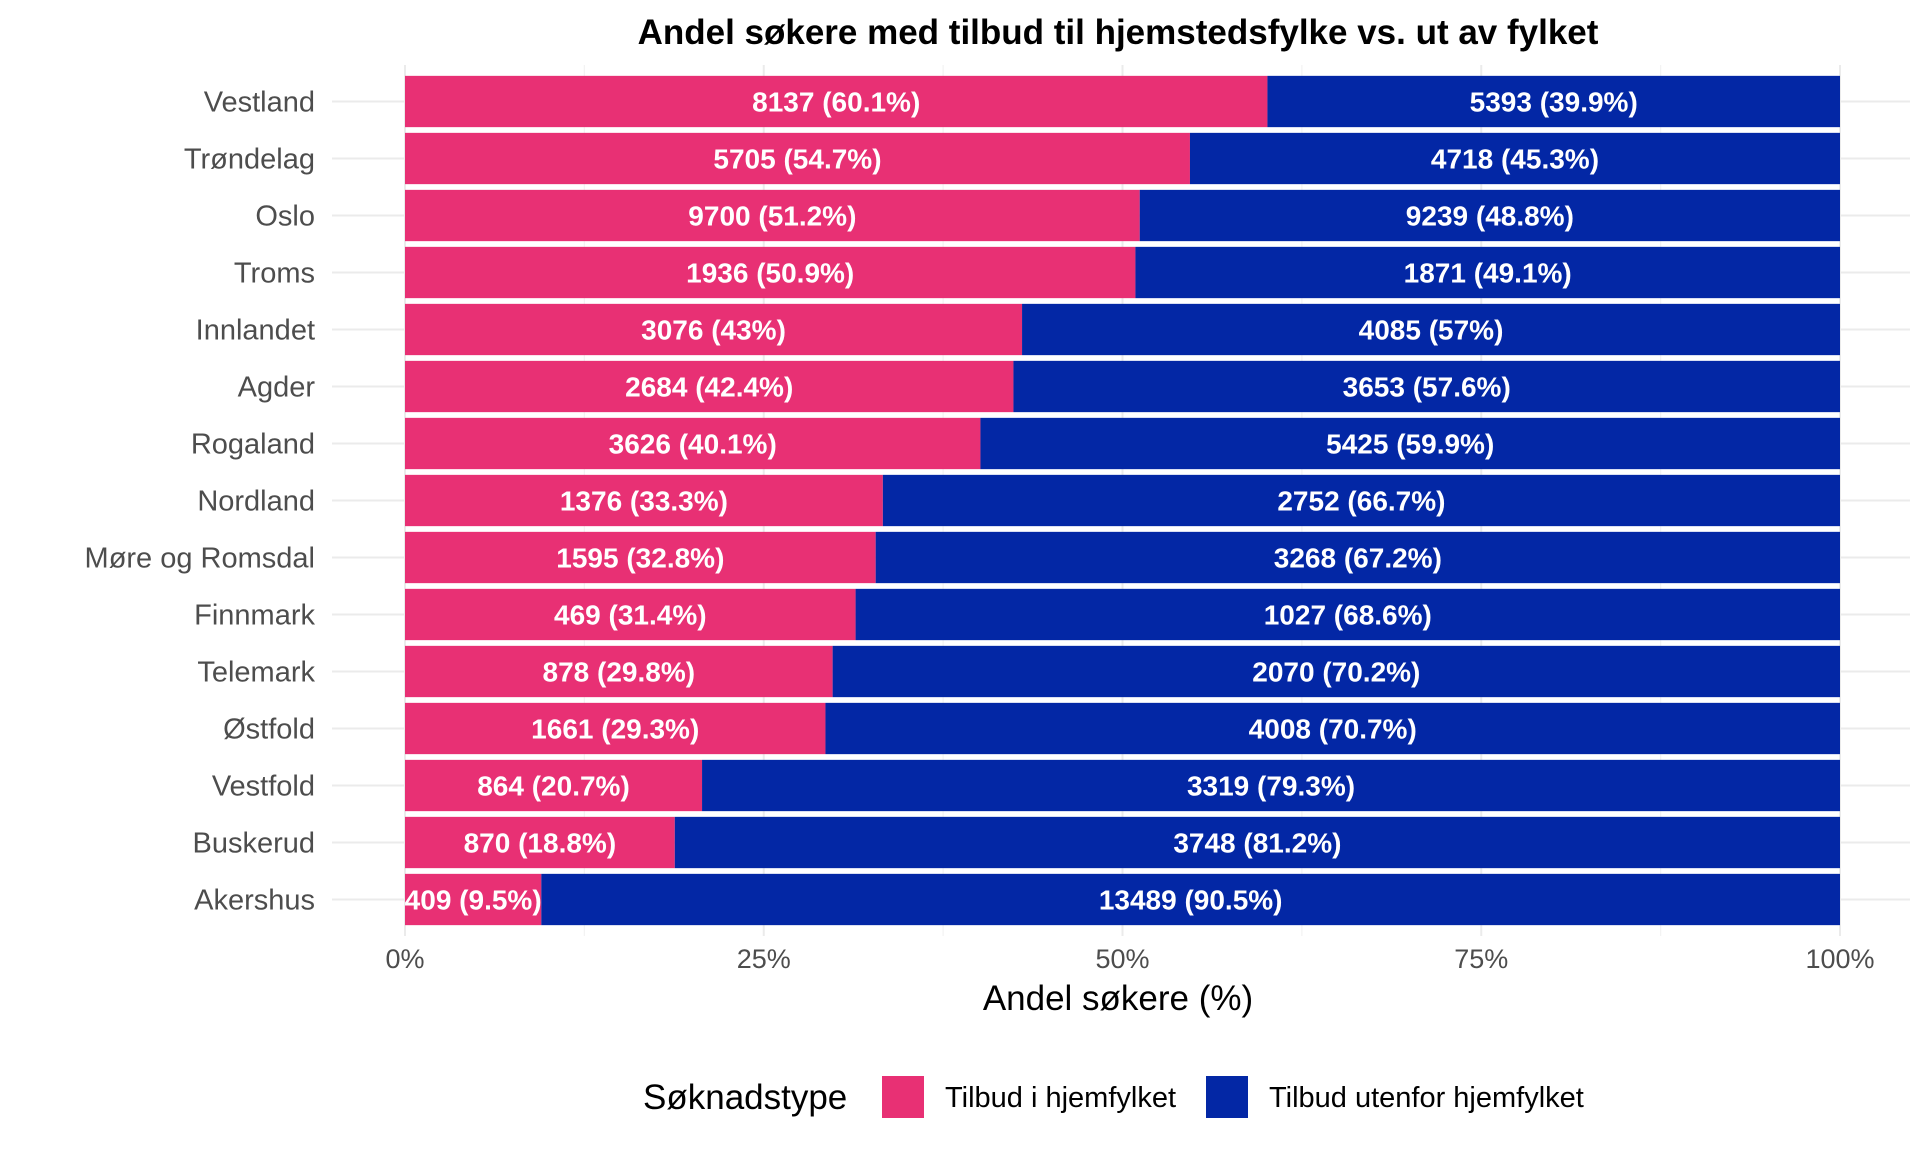 The image size is (1920, 1152). What do you see at coordinates (263, 787) in the screenshot?
I see `category-label-vestfold: Vestfold` at bounding box center [263, 787].